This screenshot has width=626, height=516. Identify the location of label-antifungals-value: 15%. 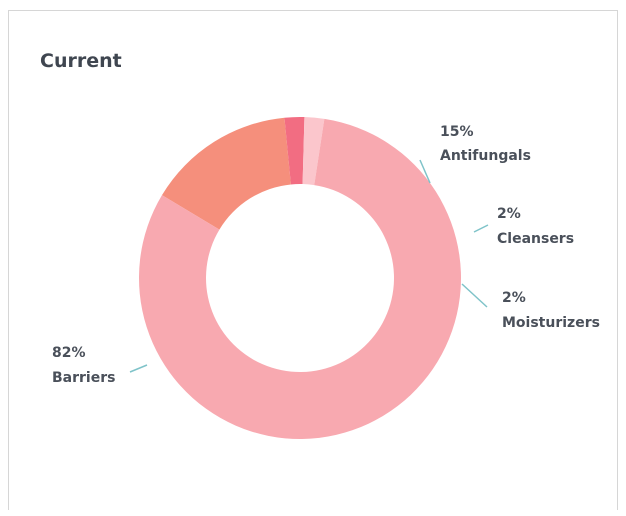
(457, 132).